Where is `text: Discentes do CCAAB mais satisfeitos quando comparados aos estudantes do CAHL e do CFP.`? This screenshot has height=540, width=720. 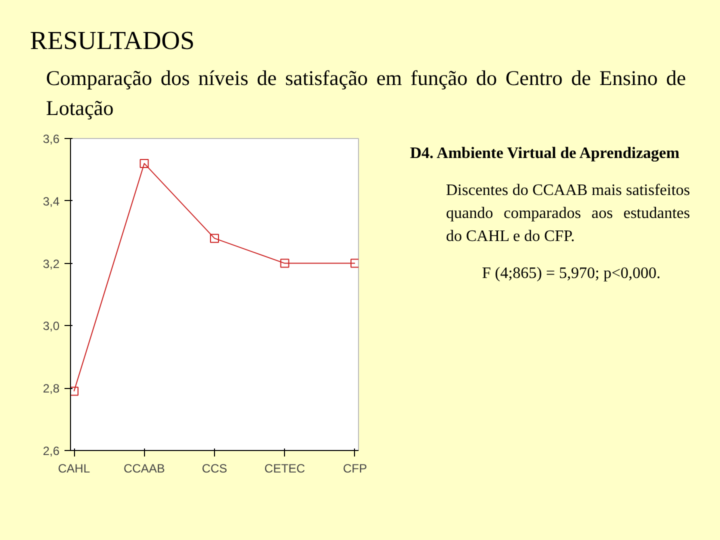
text: Discentes do CCAAB mais satisfeitos quando comparados aos estudantes do CAHL e do CFP. is located at coordinates (568, 213).